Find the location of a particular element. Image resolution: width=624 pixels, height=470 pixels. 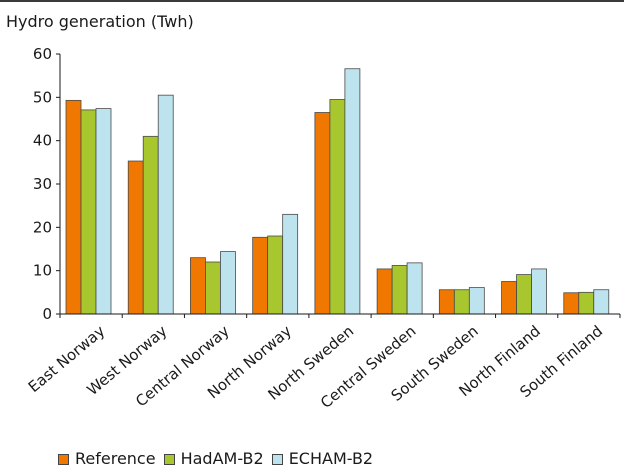

y-tick-label: 40 is located at coordinates (42, 141).